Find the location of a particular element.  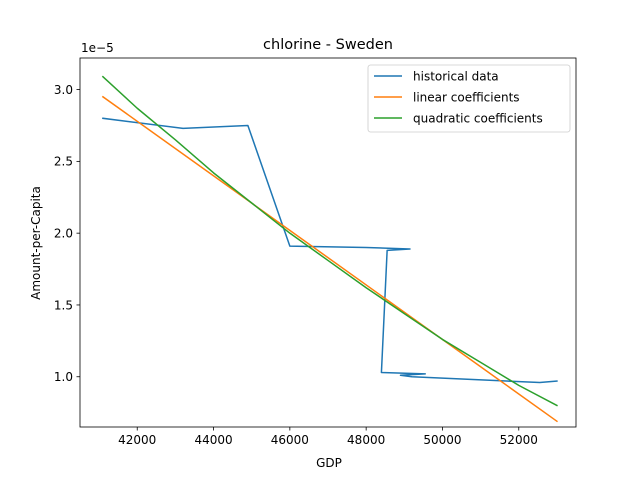

legend-label-1: historical data is located at coordinates (456, 76).